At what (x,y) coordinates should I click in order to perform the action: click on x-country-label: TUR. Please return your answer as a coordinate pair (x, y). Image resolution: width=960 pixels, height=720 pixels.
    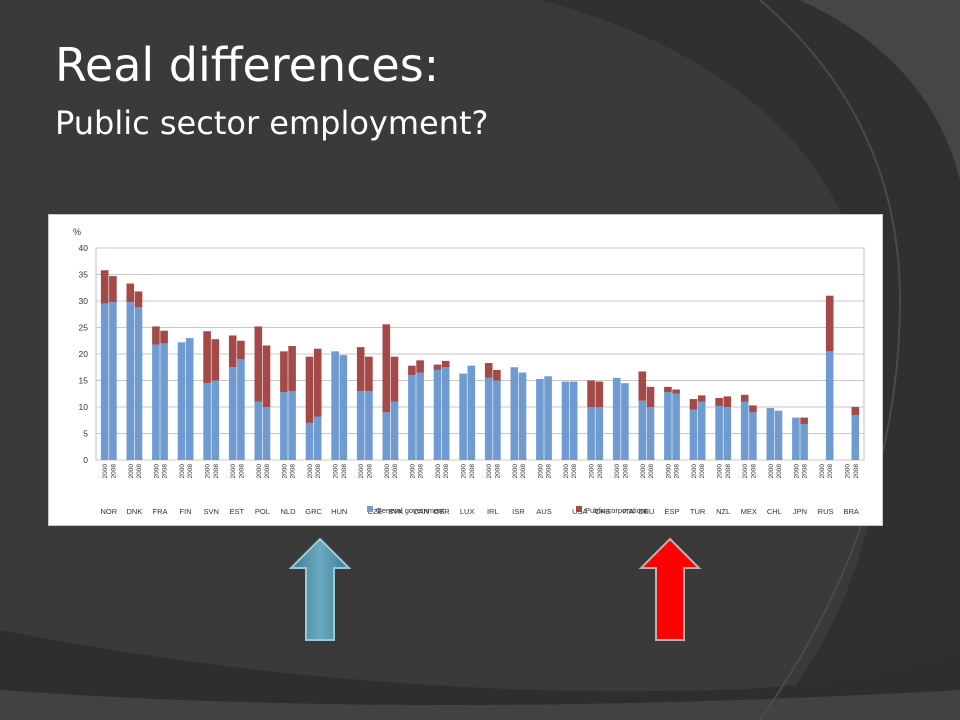
    Looking at the image, I should click on (698, 511).